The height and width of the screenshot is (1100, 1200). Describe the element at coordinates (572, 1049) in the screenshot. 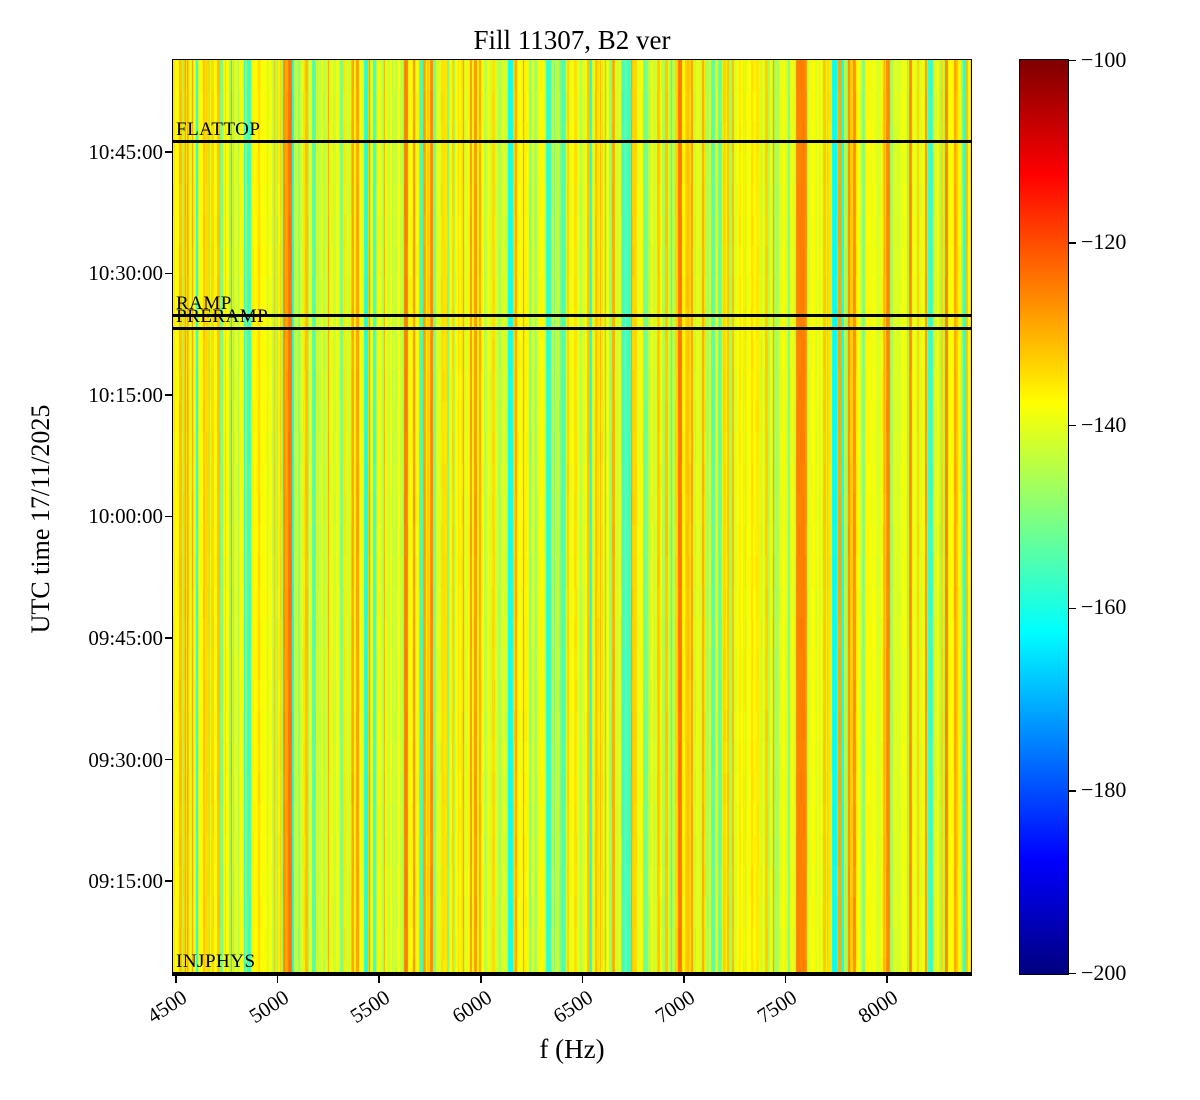

I see `x-axis-label: f (Hz)` at that location.